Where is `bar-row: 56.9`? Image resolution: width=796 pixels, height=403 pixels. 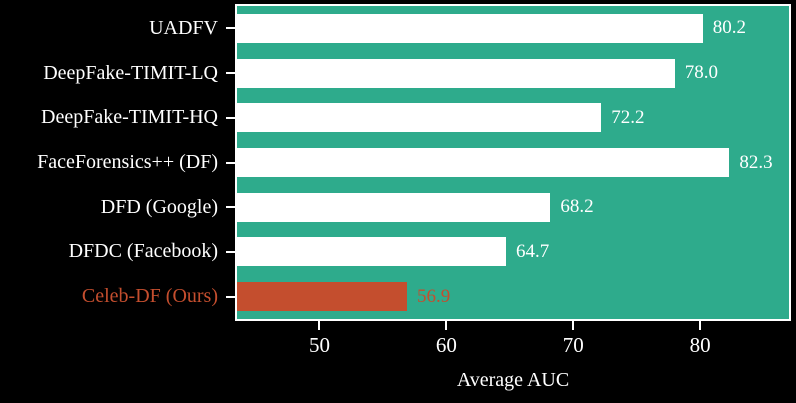 bar-row: 56.9 is located at coordinates (513, 296).